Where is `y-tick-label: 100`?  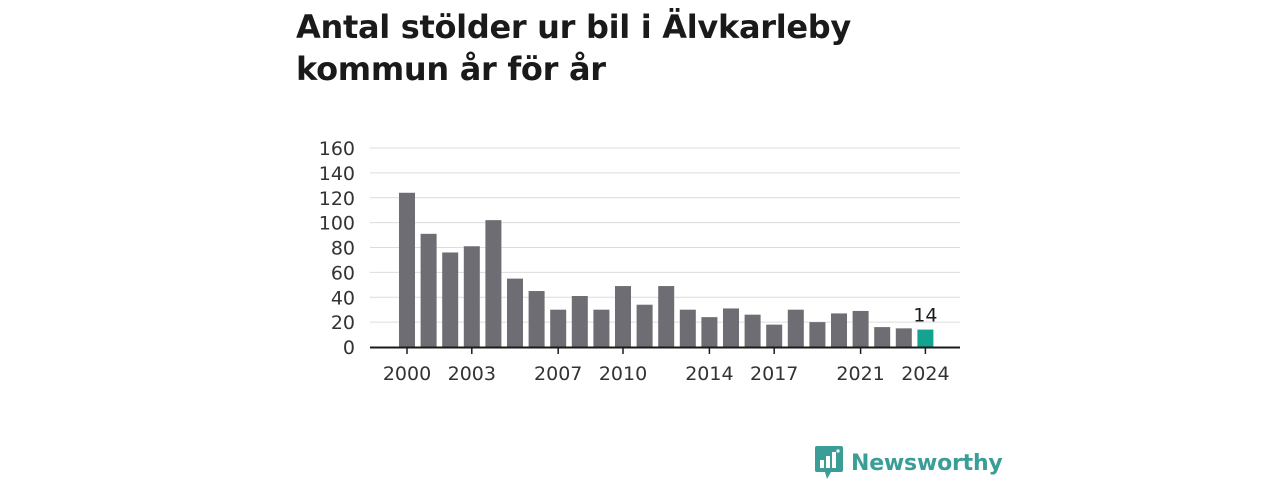 y-tick-label: 100 is located at coordinates (337, 224).